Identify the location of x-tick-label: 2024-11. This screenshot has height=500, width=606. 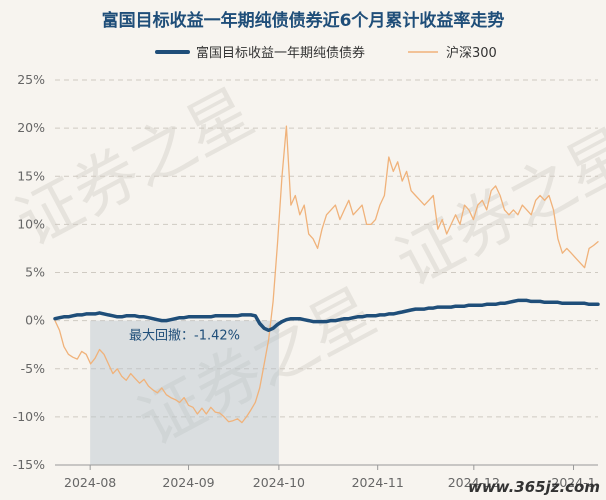
(378, 482).